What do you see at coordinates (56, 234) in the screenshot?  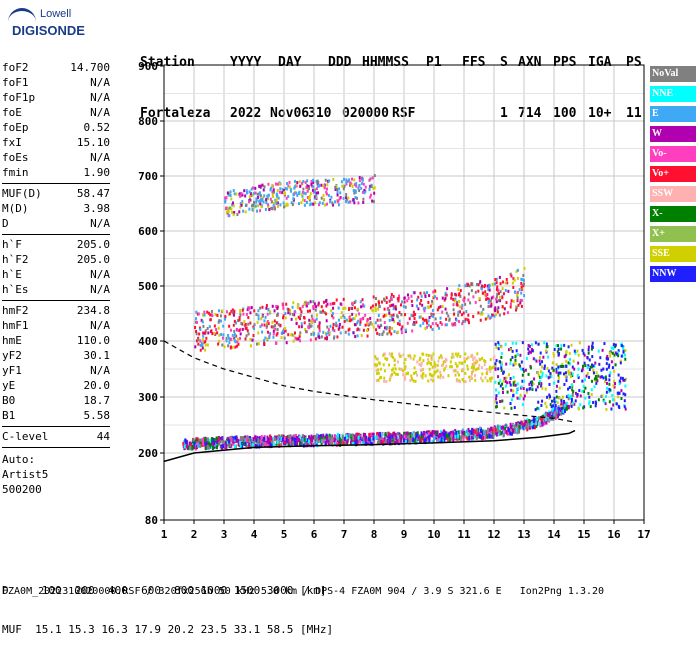 I see `param-separator` at bounding box center [56, 234].